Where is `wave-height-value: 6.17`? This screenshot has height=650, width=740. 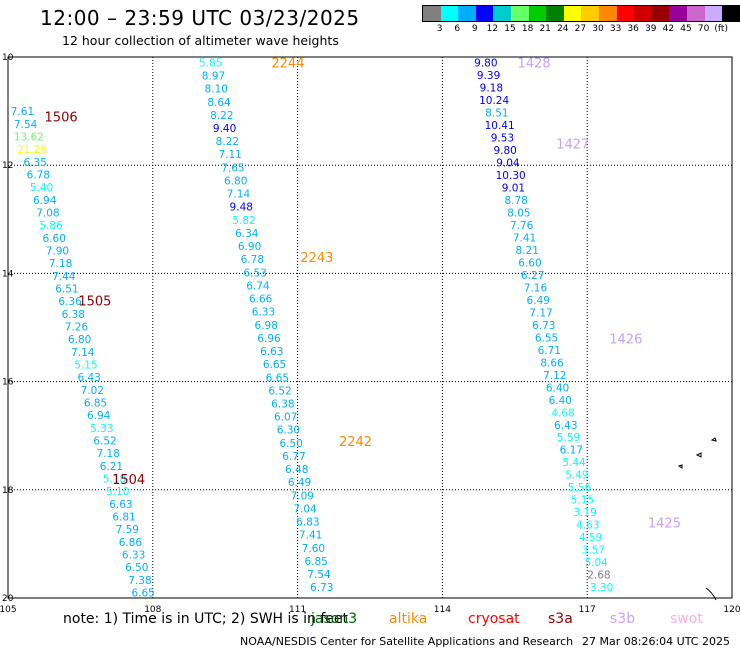 wave-height-value: 6.17 is located at coordinates (571, 451).